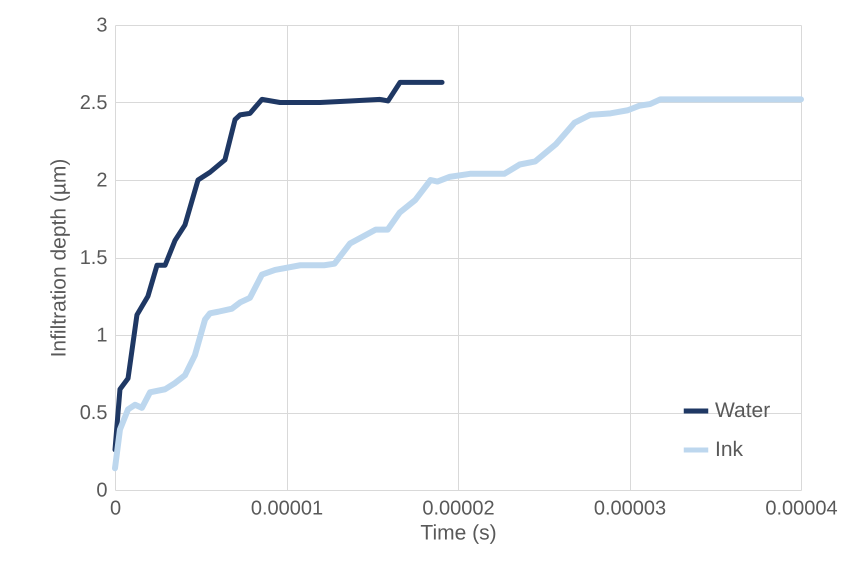  Describe the element at coordinates (102, 25) in the screenshot. I see `y-tick-label: 3` at that location.